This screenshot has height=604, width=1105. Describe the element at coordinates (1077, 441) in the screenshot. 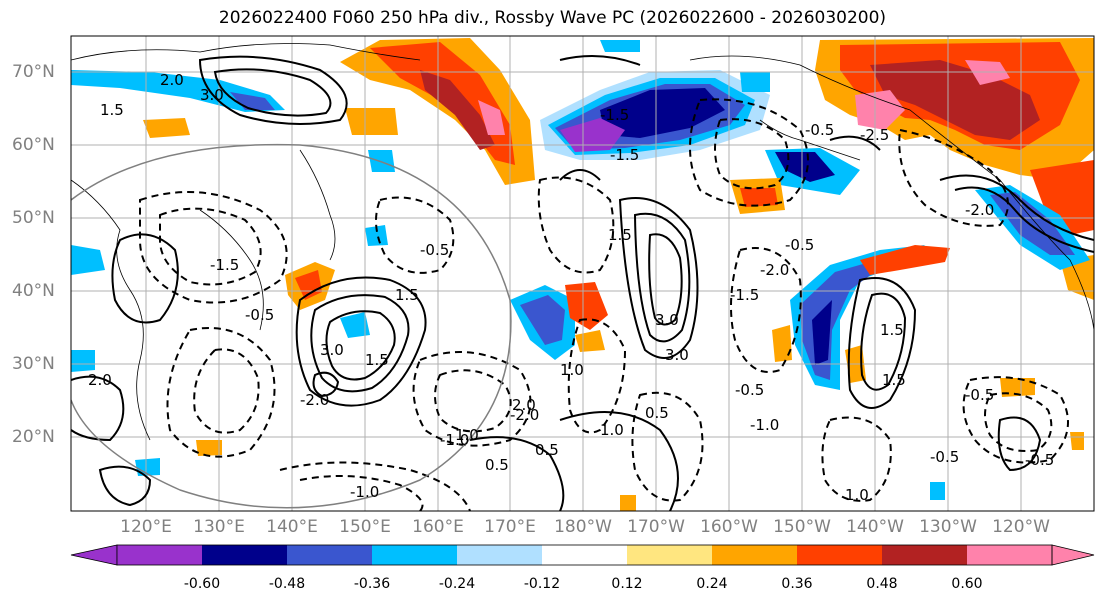

I see `shade-misc-orange3` at that location.